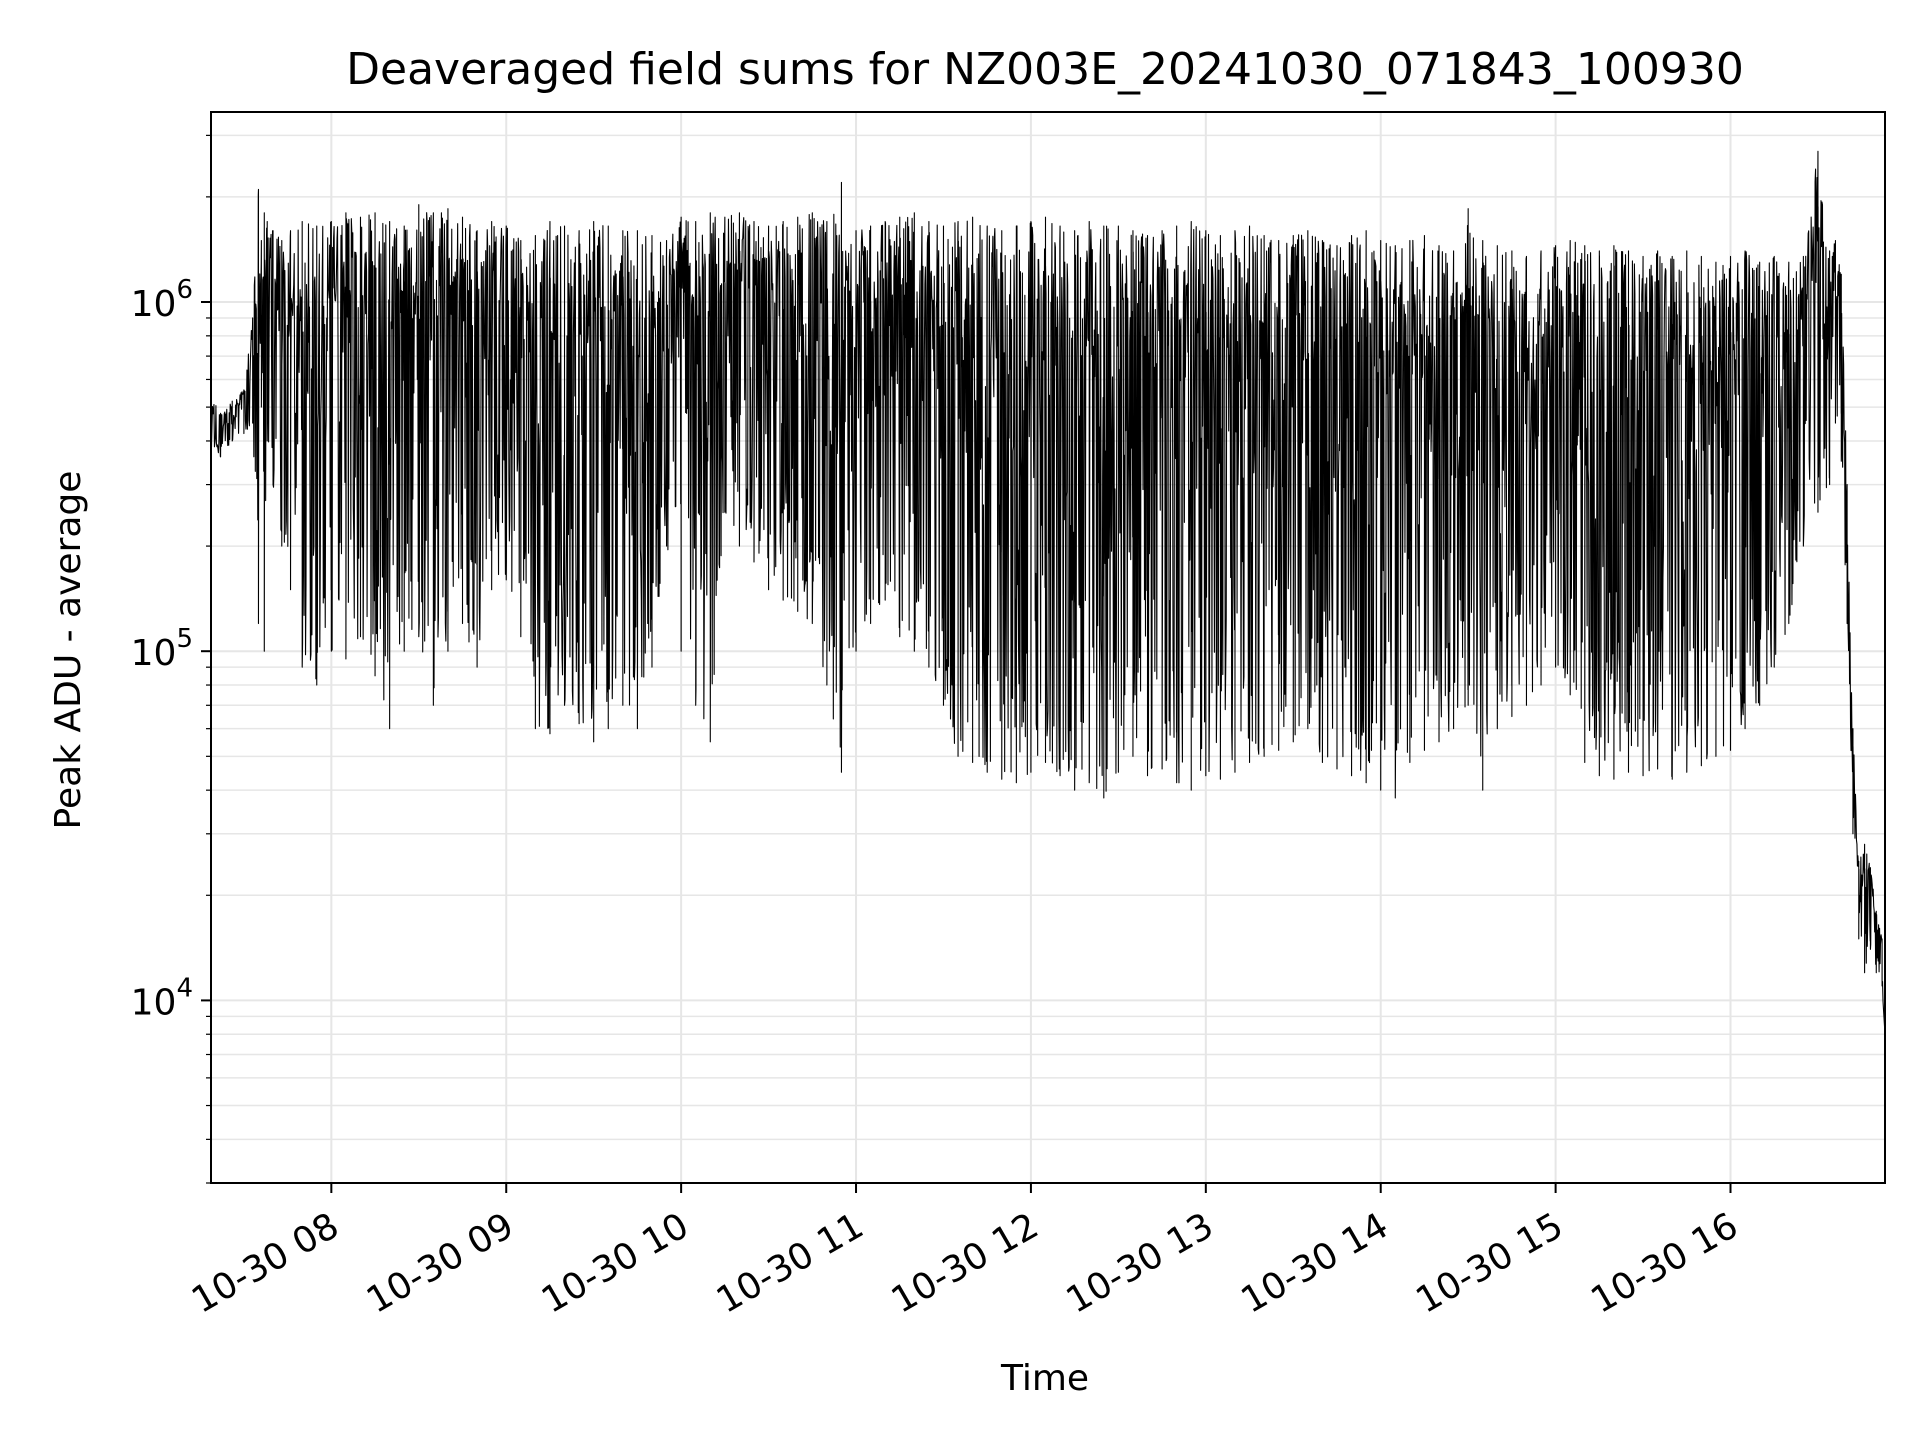 This screenshot has width=1920, height=1444. What do you see at coordinates (162, 300) in the screenshot?
I see `y-tick-label: 10⁶` at bounding box center [162, 300].